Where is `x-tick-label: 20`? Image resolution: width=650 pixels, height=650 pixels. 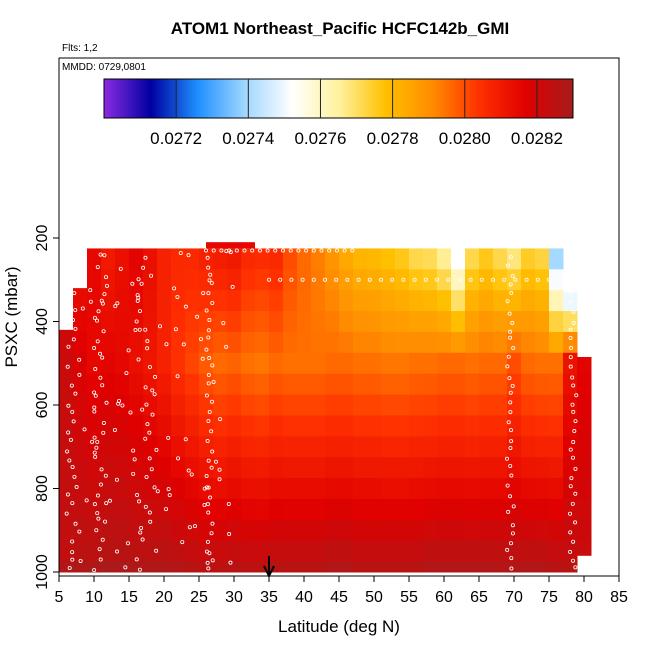
x-tick-label: 20 is located at coordinates (164, 597).